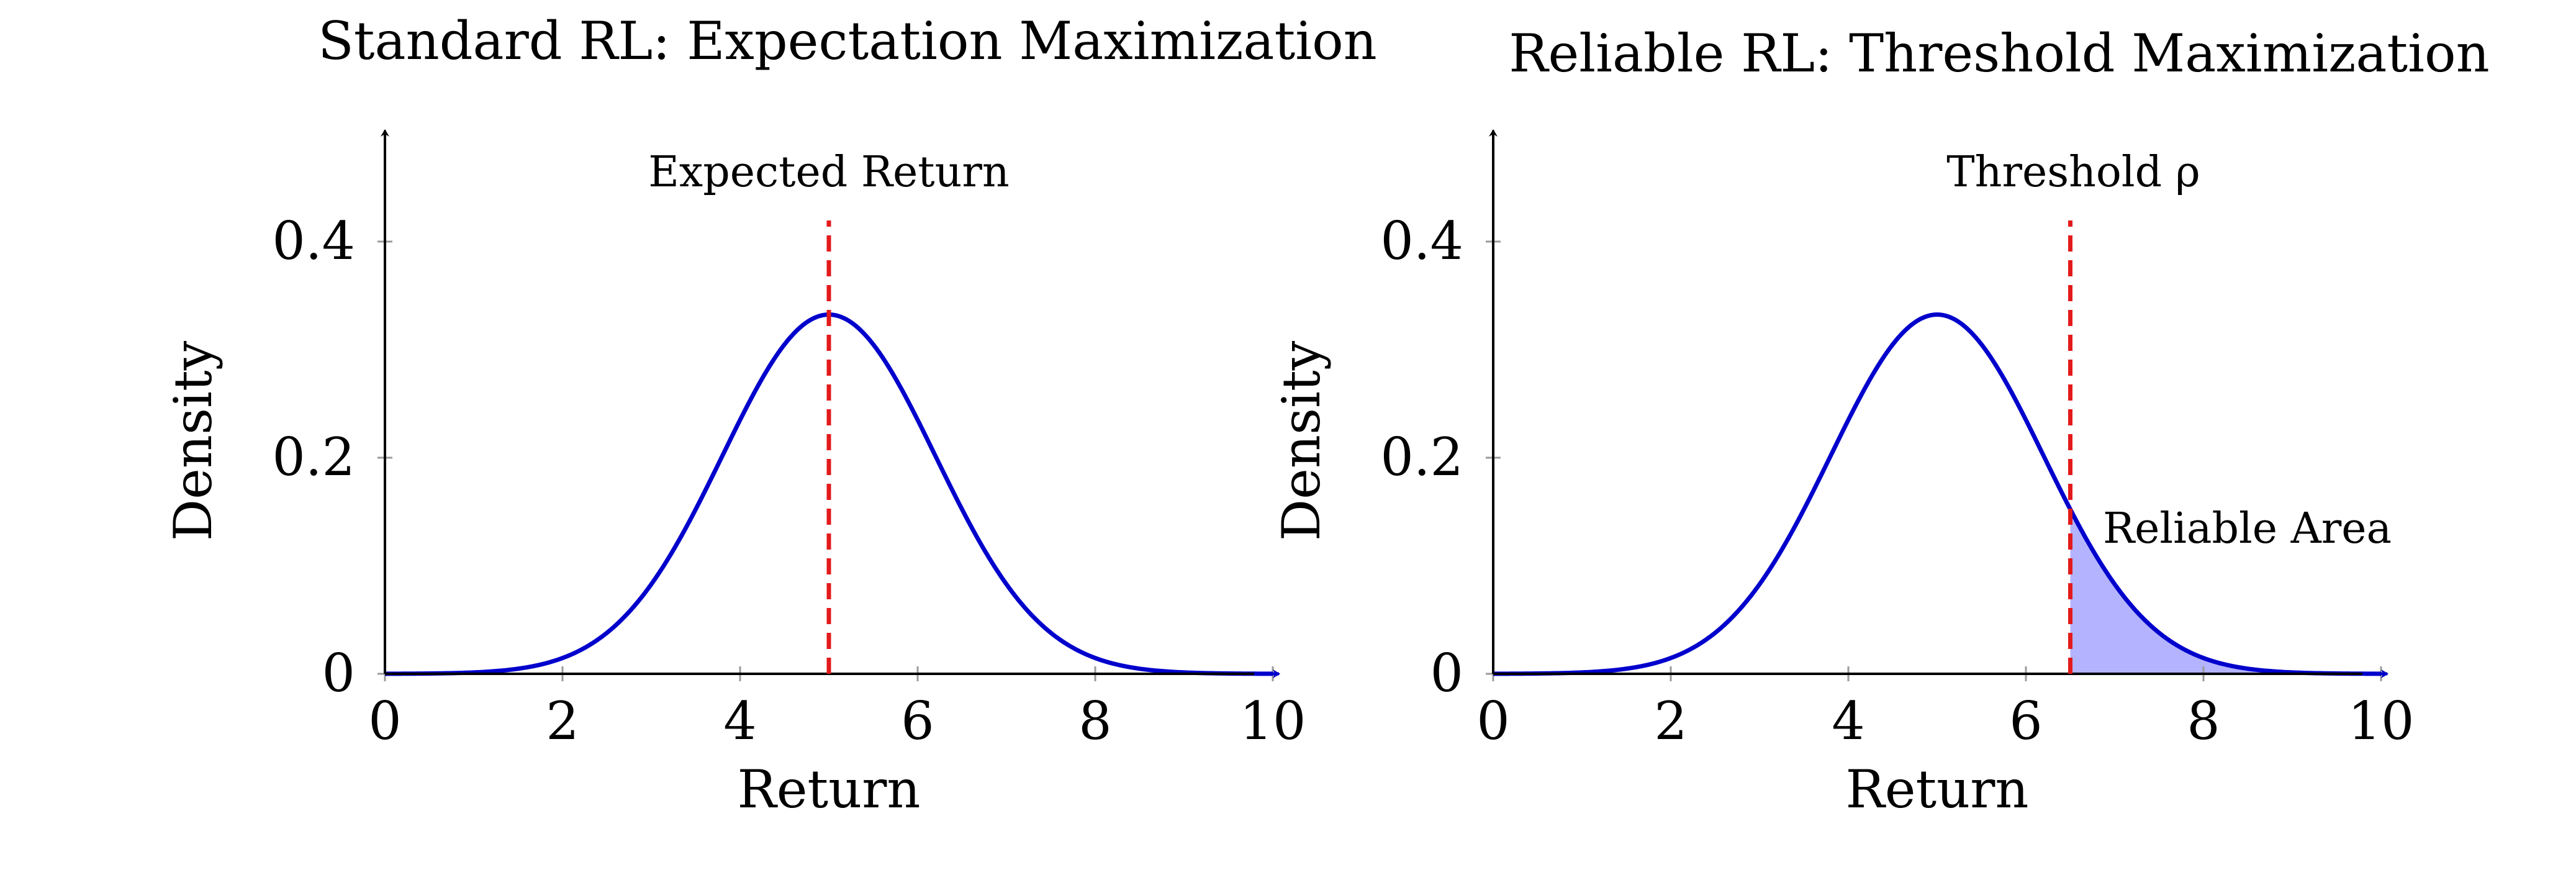 This screenshot has width=2576, height=880. I want to click on chart-title: Standard RL: Expectation Maximization, so click(847, 41).